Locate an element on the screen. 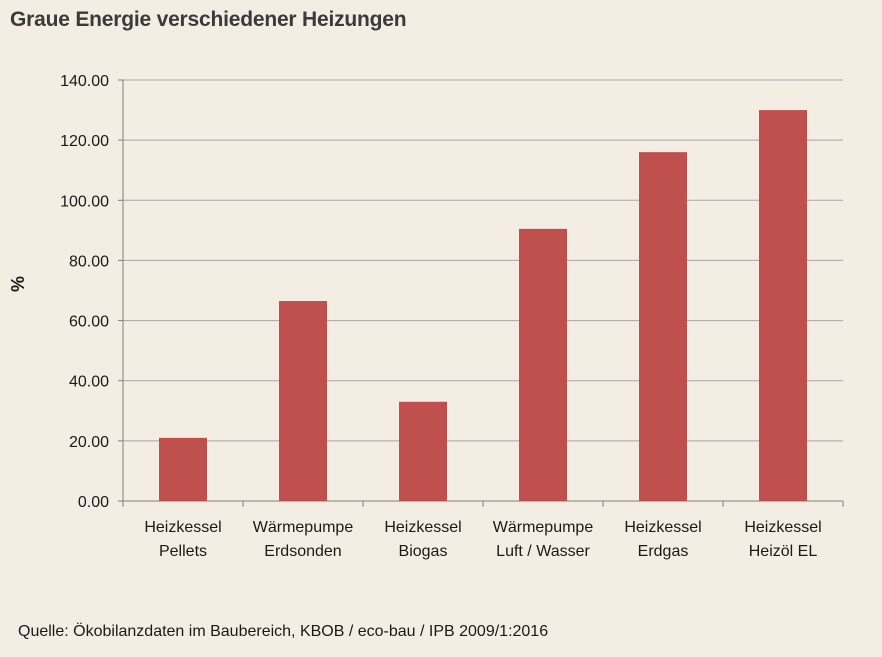 Image resolution: width=882 pixels, height=657 pixels. y-tick-label: 100.00 is located at coordinates (84, 201).